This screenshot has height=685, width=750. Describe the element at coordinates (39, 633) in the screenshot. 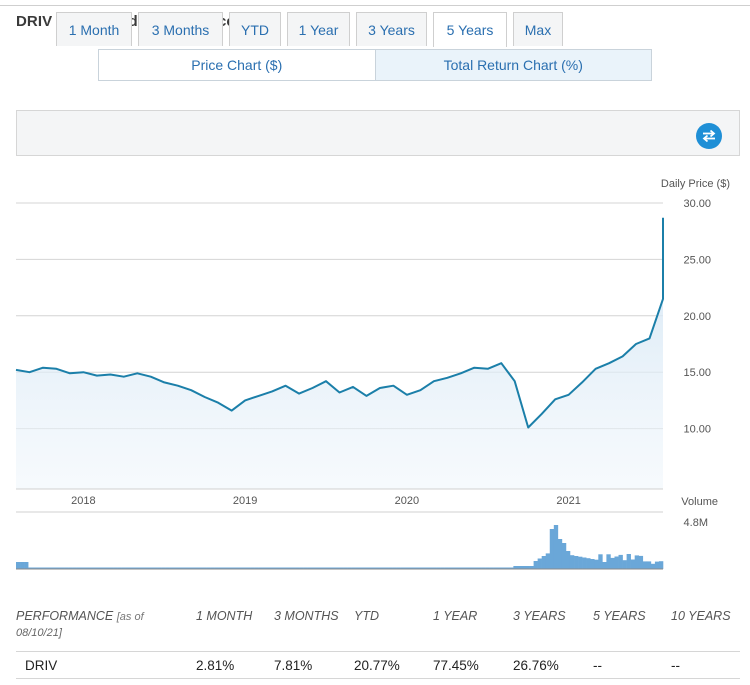

I see `performance-as-of-date: 08/10/21]` at that location.